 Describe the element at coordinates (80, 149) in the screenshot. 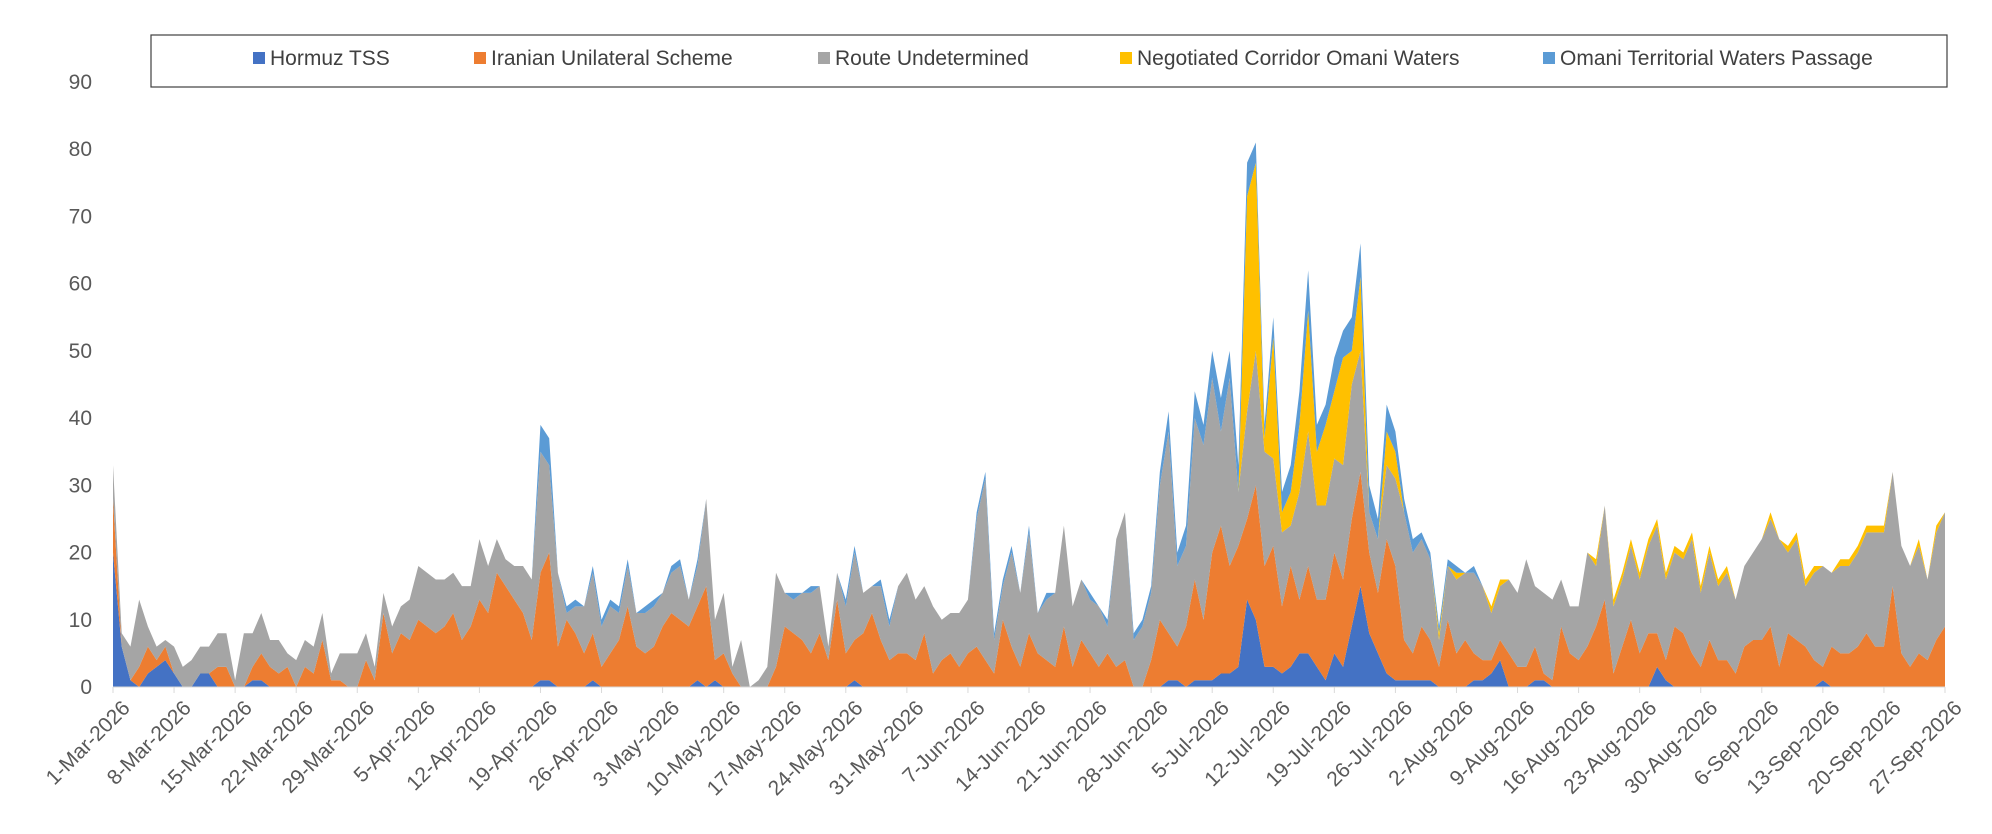

I see `y-tick-label: 80` at that location.